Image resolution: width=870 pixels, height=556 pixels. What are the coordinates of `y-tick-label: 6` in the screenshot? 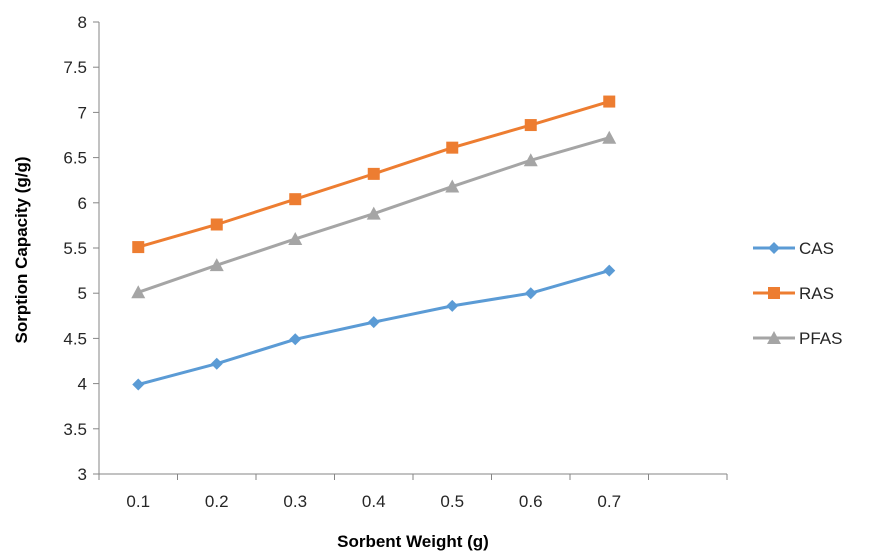 It's located at (82, 203).